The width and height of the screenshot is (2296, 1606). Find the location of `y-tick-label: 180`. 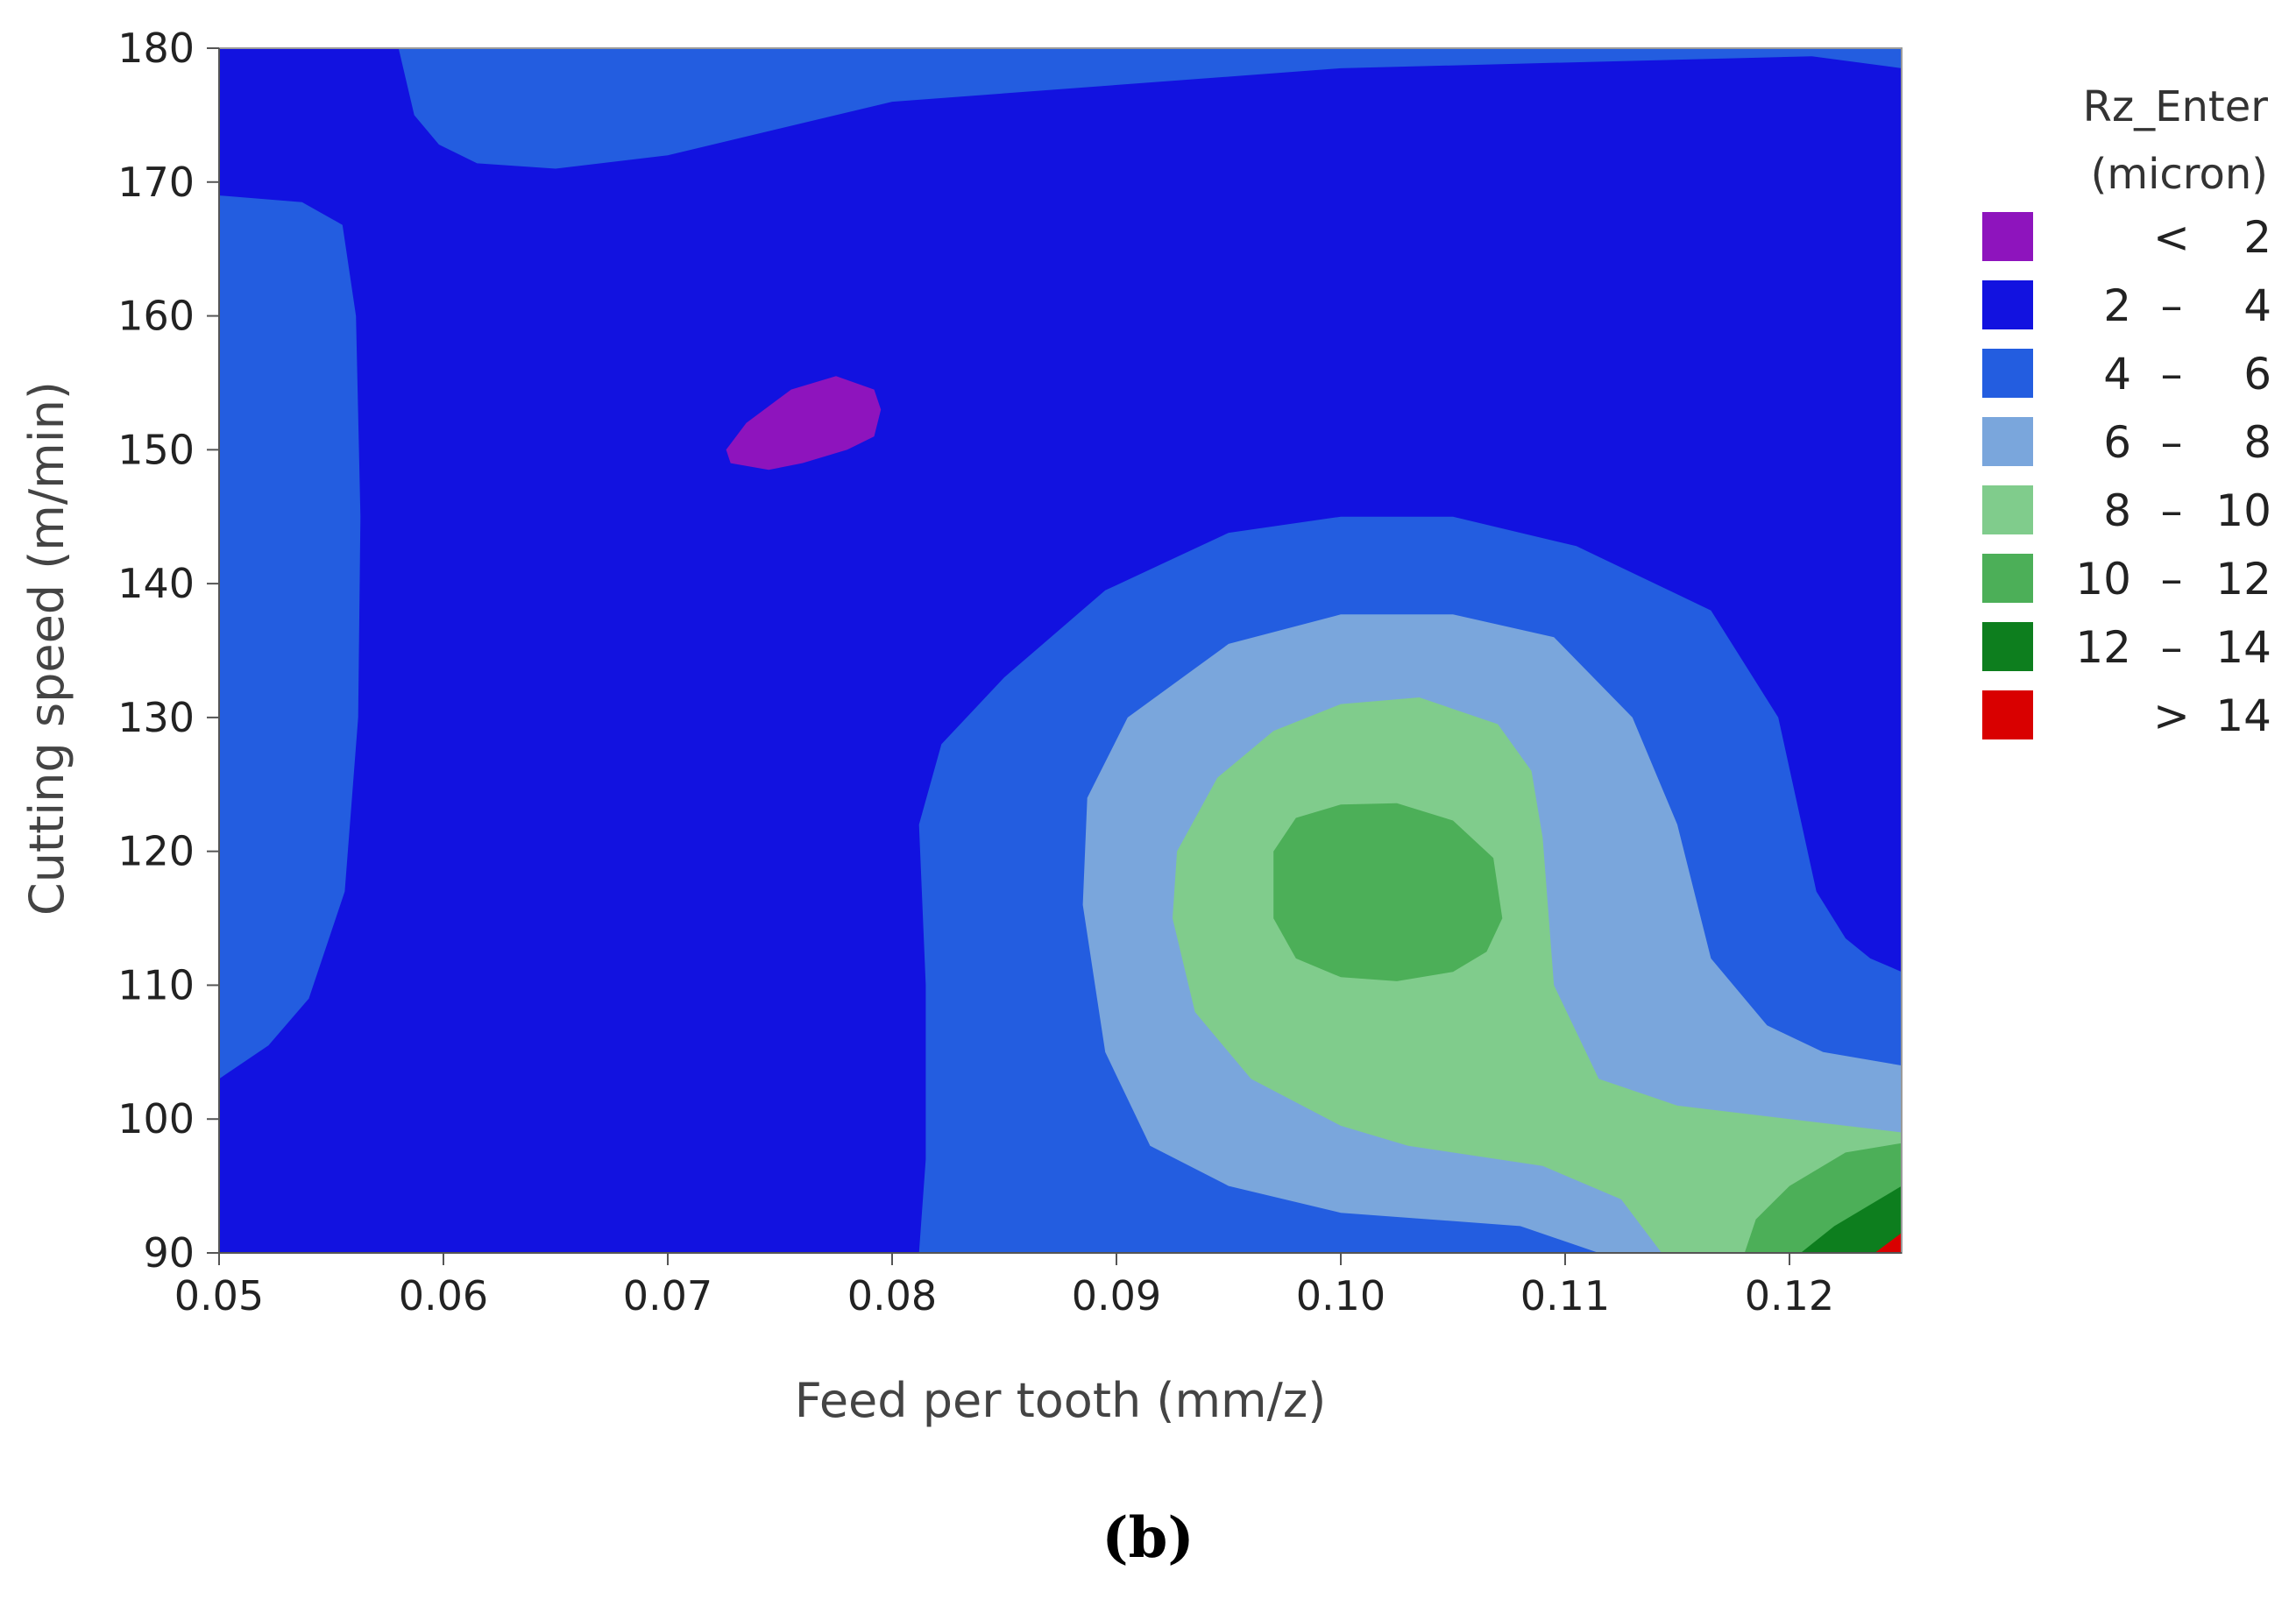

y-tick-label: 180 is located at coordinates (156, 48).